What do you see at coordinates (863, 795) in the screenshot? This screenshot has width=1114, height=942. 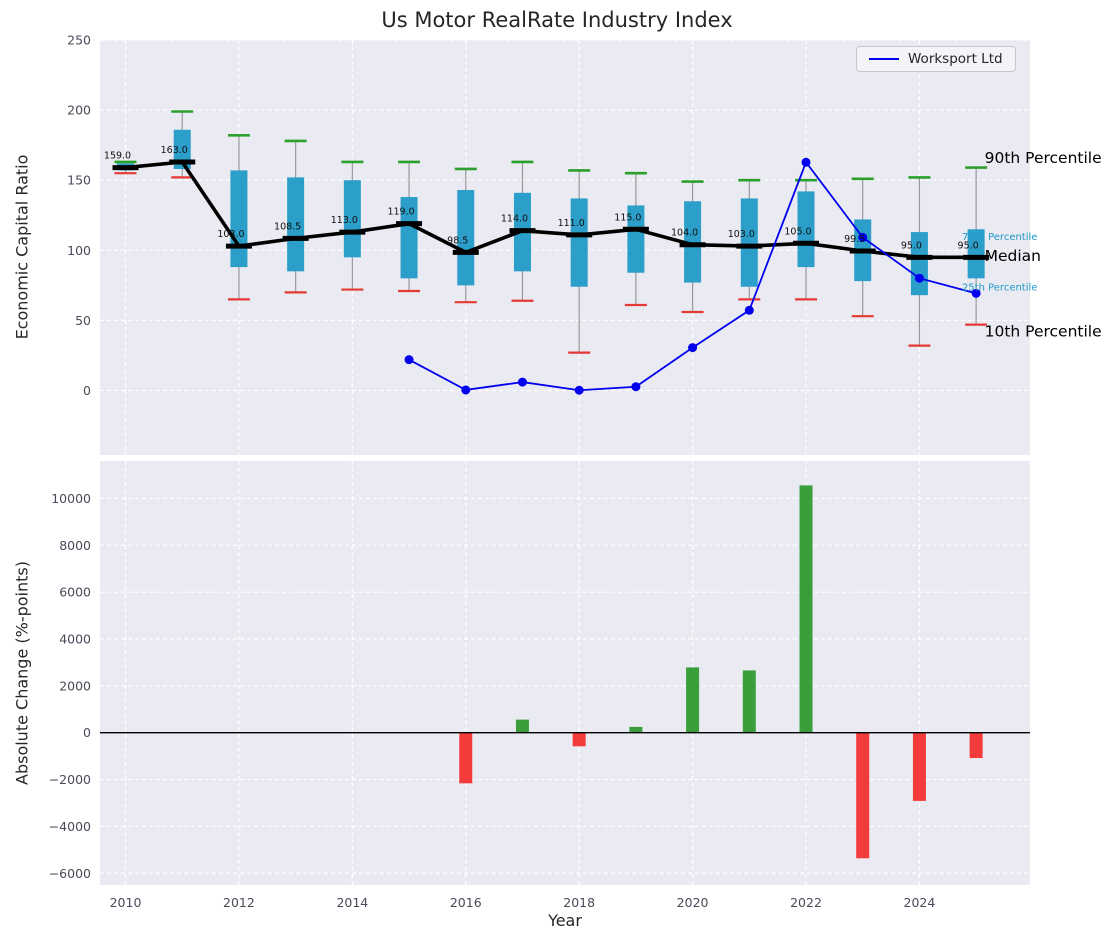 I see `bar-2023` at bounding box center [863, 795].